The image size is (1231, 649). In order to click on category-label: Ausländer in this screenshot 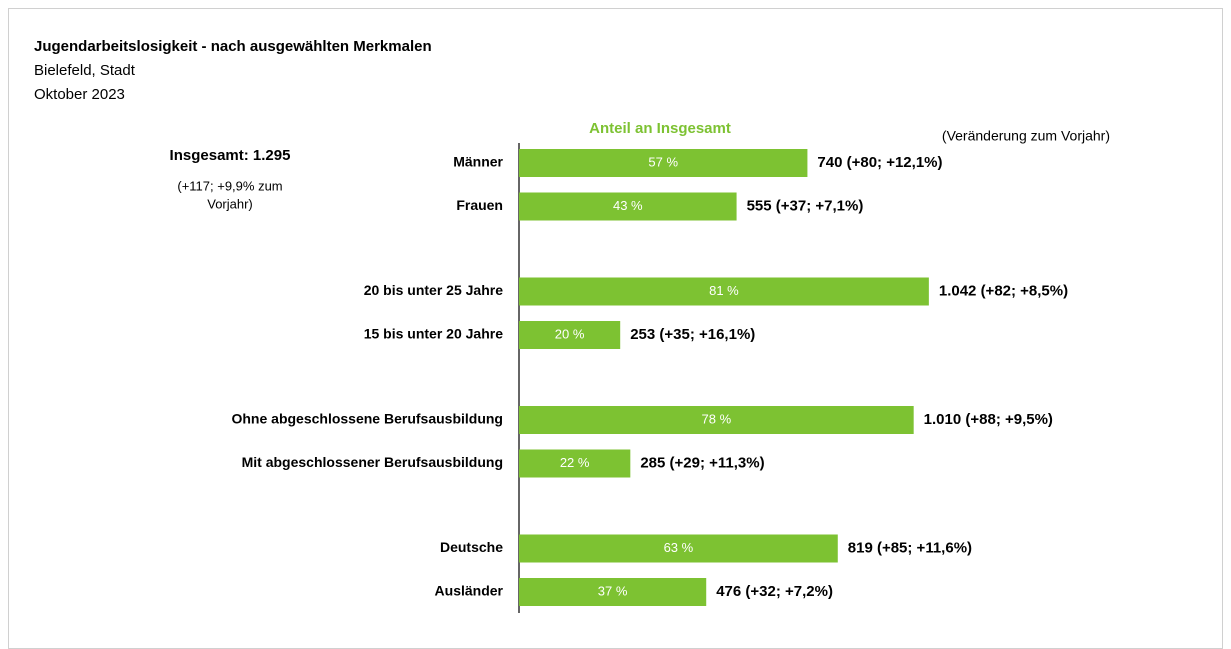, I will do `click(469, 591)`.